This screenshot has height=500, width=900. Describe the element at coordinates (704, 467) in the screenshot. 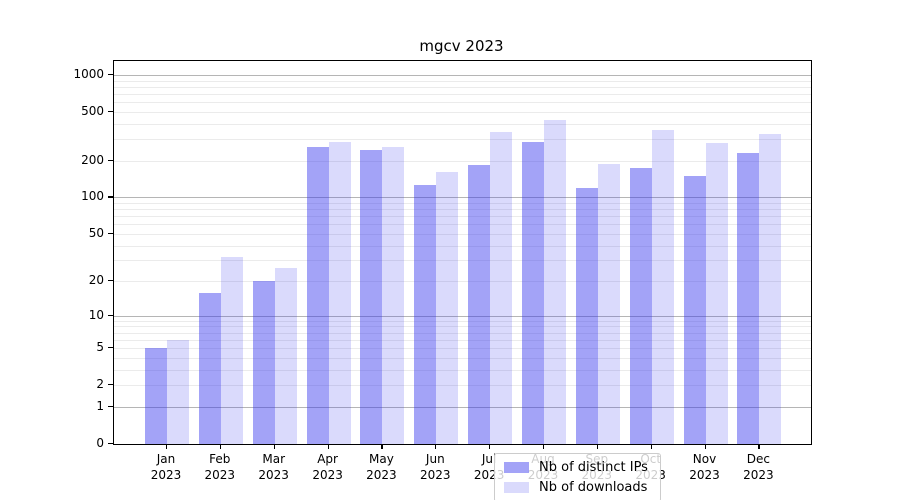

I see `x-tick-label: Nov 2023` at that location.